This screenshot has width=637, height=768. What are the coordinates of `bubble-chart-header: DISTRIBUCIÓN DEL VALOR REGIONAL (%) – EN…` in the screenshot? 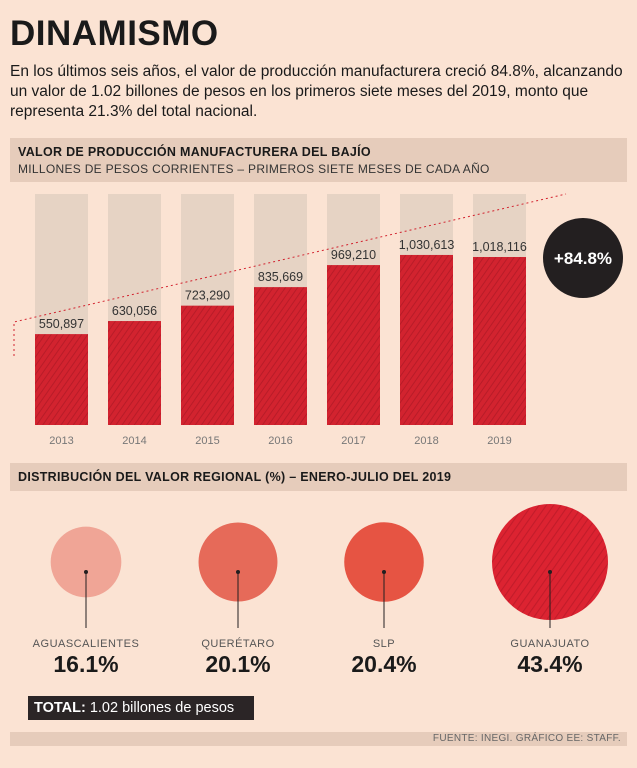 It's located at (318, 477).